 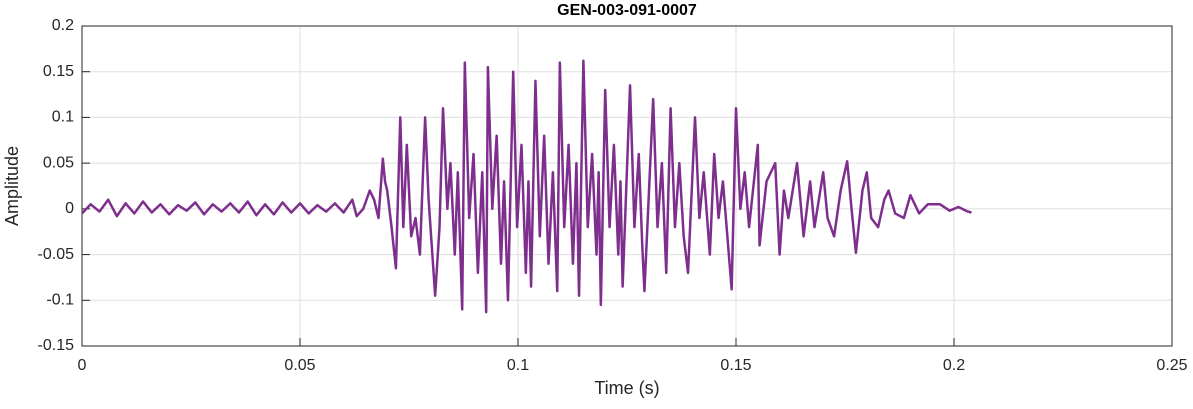 I want to click on y-tick-label: 0, so click(x=69, y=208).